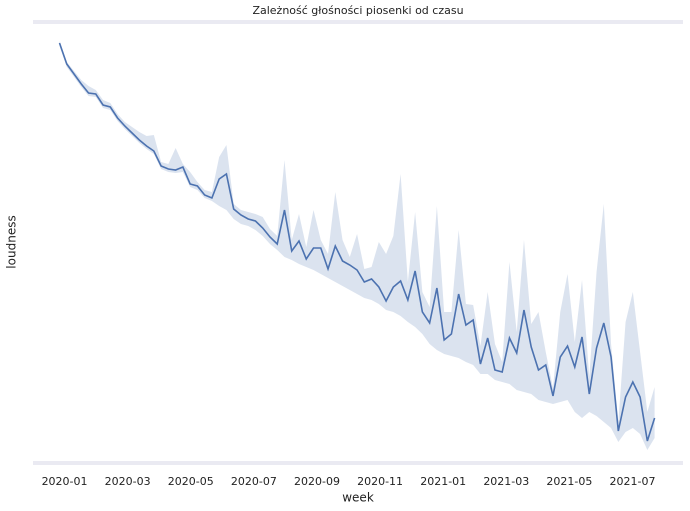  I want to click on x-tick-label: 2020-07, so click(254, 481).